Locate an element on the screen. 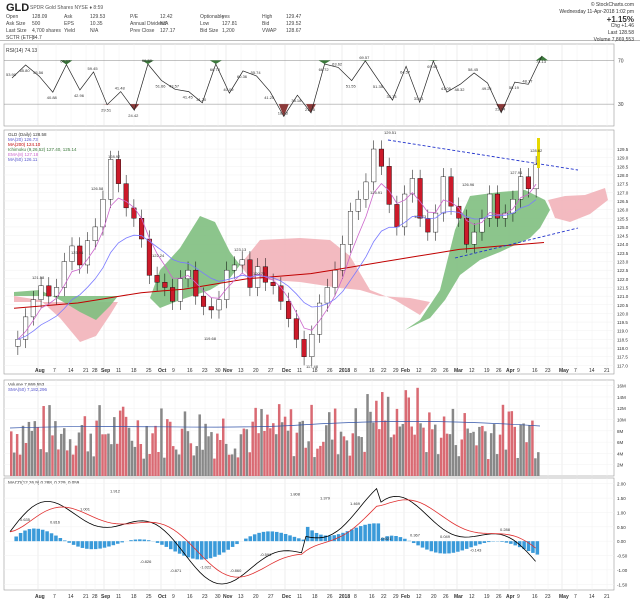  stat-2-4: Last Size is located at coordinates (16, 31).